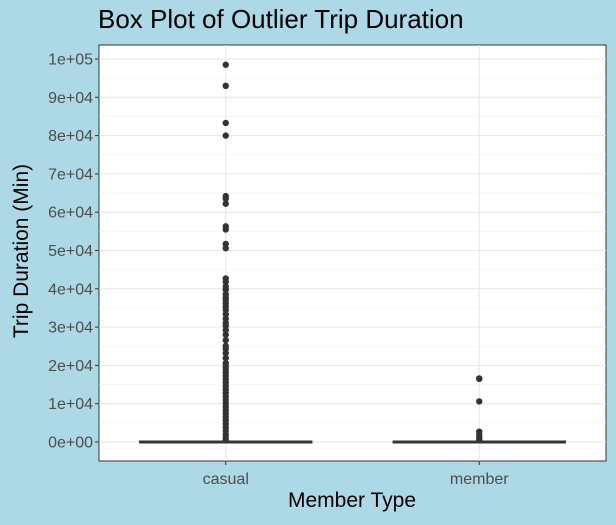 This screenshot has height=525, width=616. Describe the element at coordinates (281, 19) in the screenshot. I see `chart-title: Box Plot of Outlier Trip Duration` at that location.